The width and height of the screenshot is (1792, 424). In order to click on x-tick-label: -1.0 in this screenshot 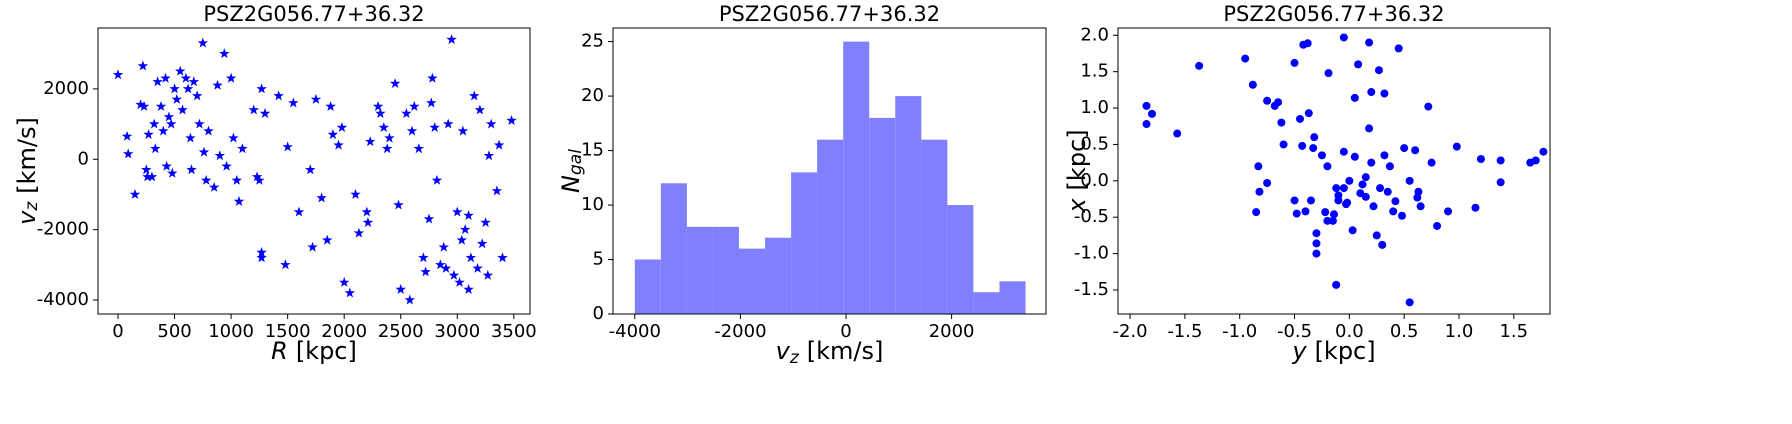, I will do `click(1239, 331)`.